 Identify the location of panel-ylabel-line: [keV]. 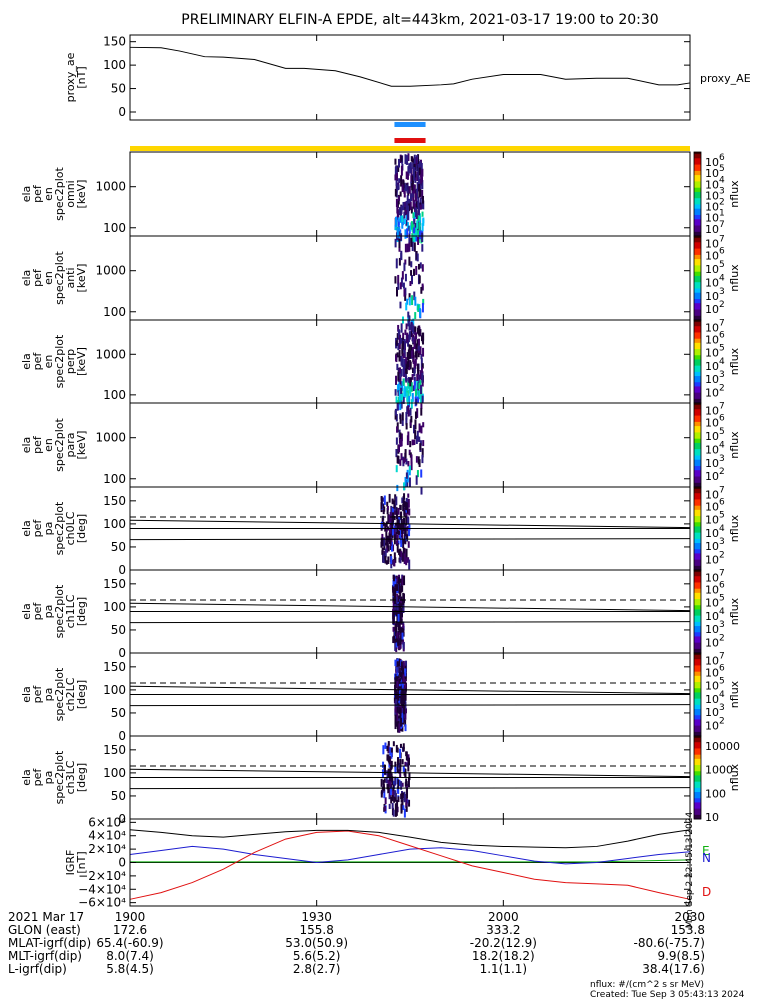
(81, 361).